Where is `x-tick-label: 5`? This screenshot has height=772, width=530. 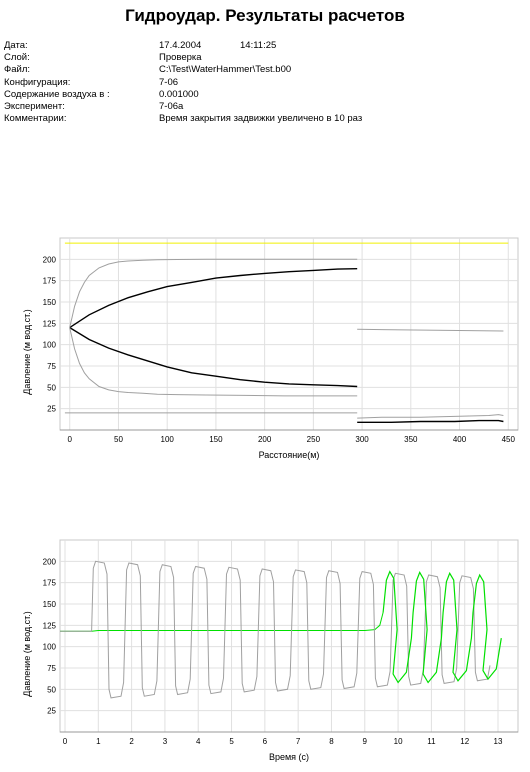
x-tick-label: 5 is located at coordinates (231, 741).